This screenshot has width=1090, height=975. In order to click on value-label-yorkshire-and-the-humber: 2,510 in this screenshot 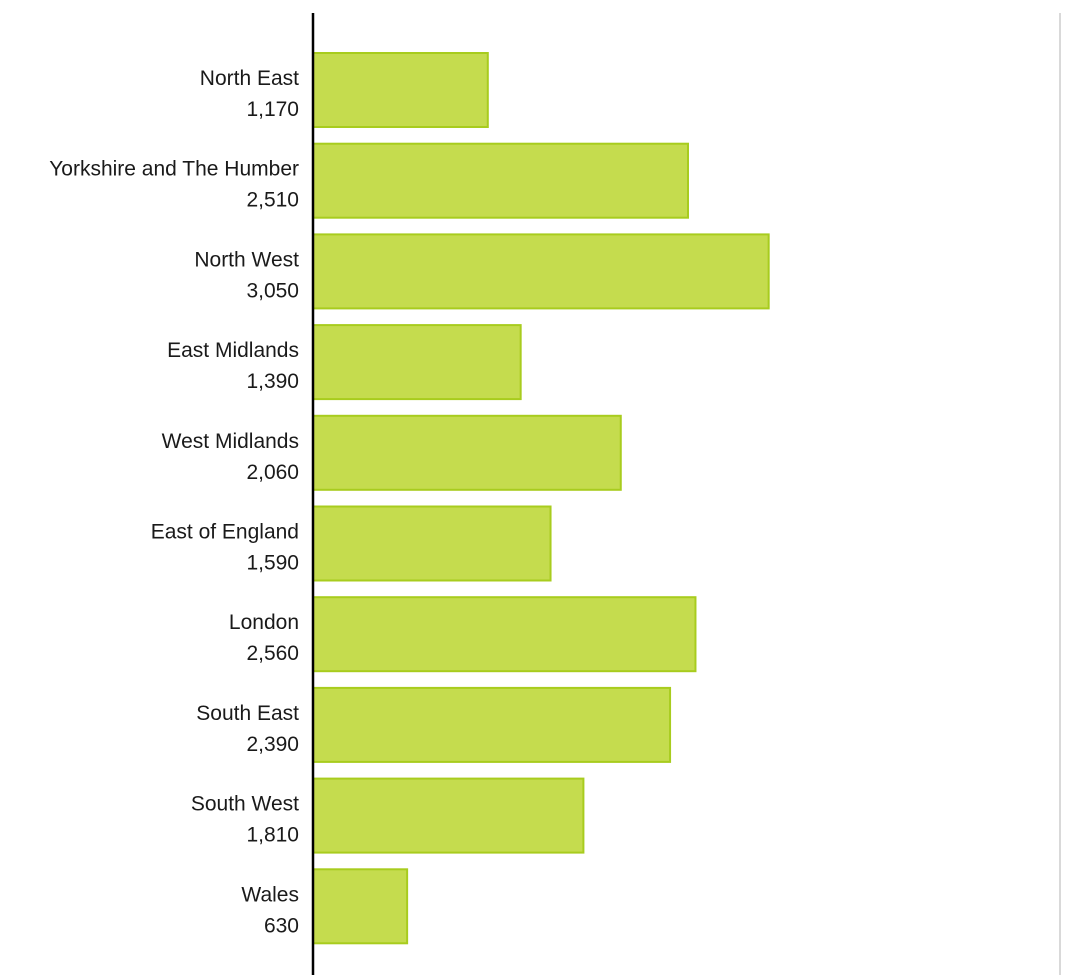, I will do `click(272, 200)`.